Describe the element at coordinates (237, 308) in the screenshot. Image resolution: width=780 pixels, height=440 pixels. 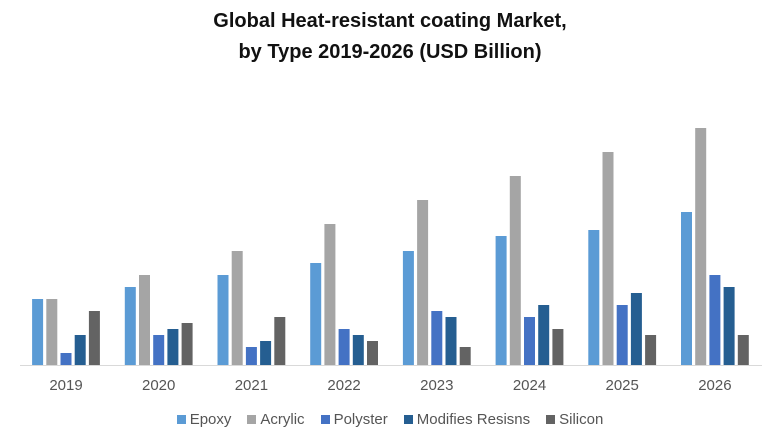
I see `bar-acrylic-2021` at that location.